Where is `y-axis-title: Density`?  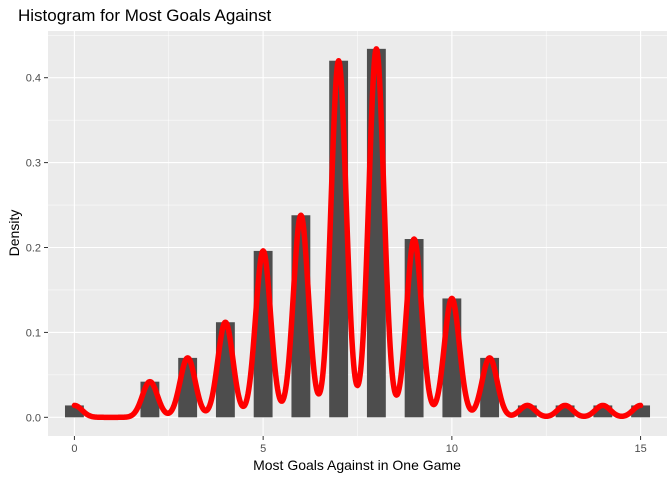 y-axis-title: Density is located at coordinates (14, 233).